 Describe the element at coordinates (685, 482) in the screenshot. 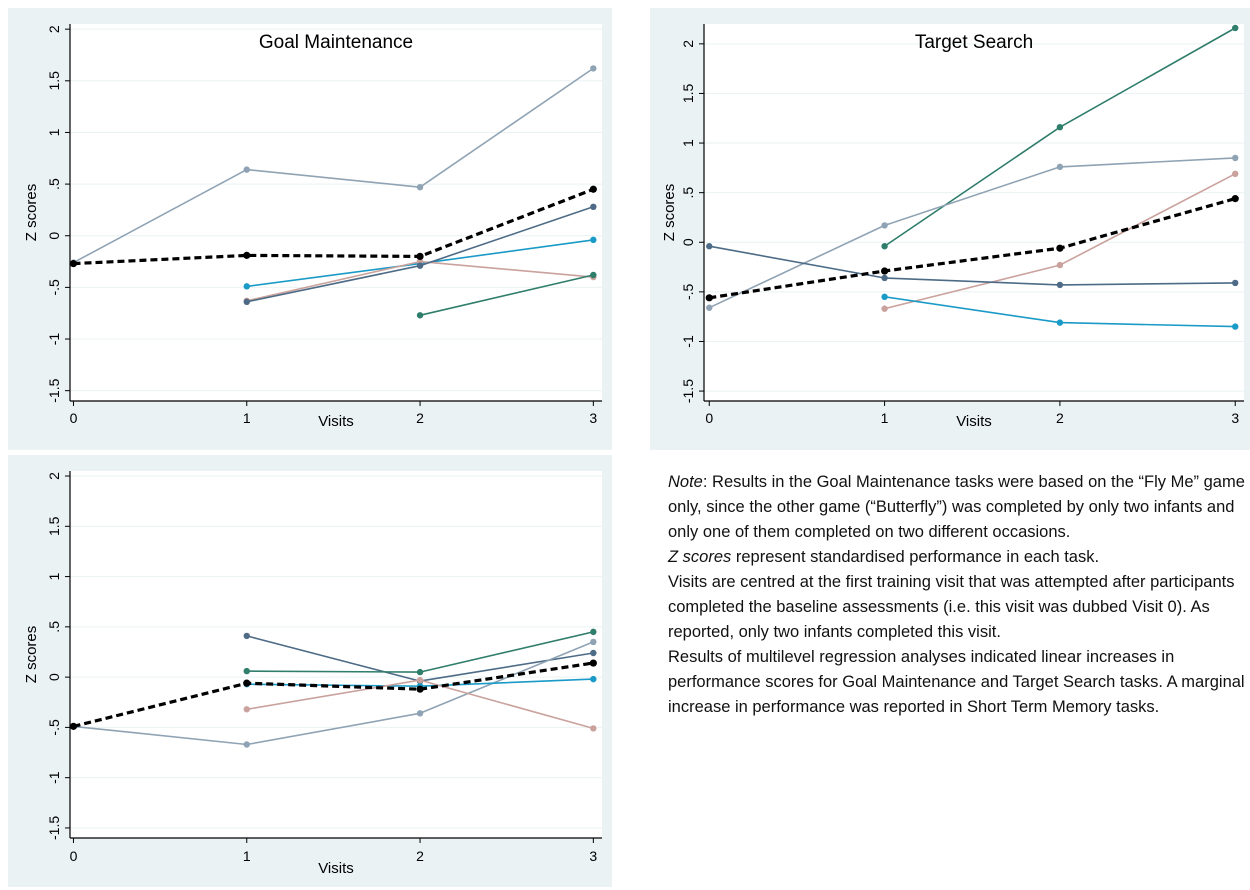

I see `note-label: Note` at that location.